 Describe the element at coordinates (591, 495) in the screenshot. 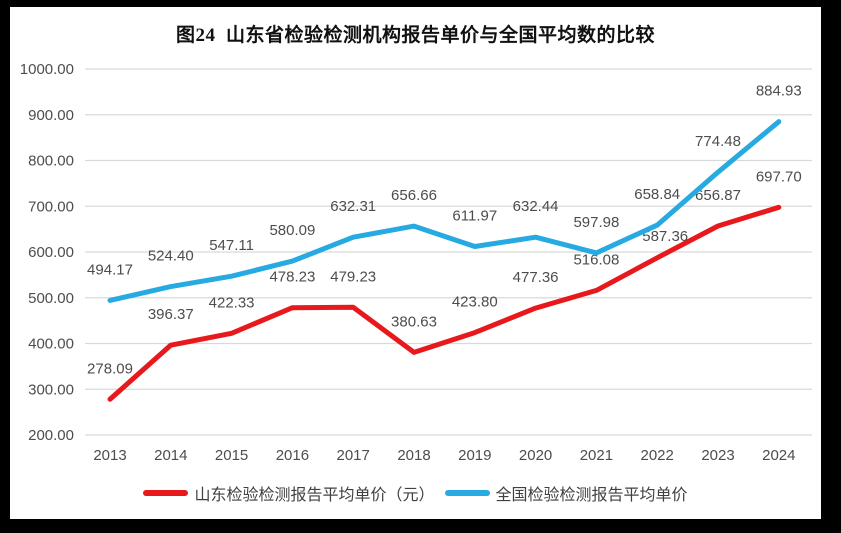

I see `legend-label-national: 全国检验检测报告平均单价` at that location.